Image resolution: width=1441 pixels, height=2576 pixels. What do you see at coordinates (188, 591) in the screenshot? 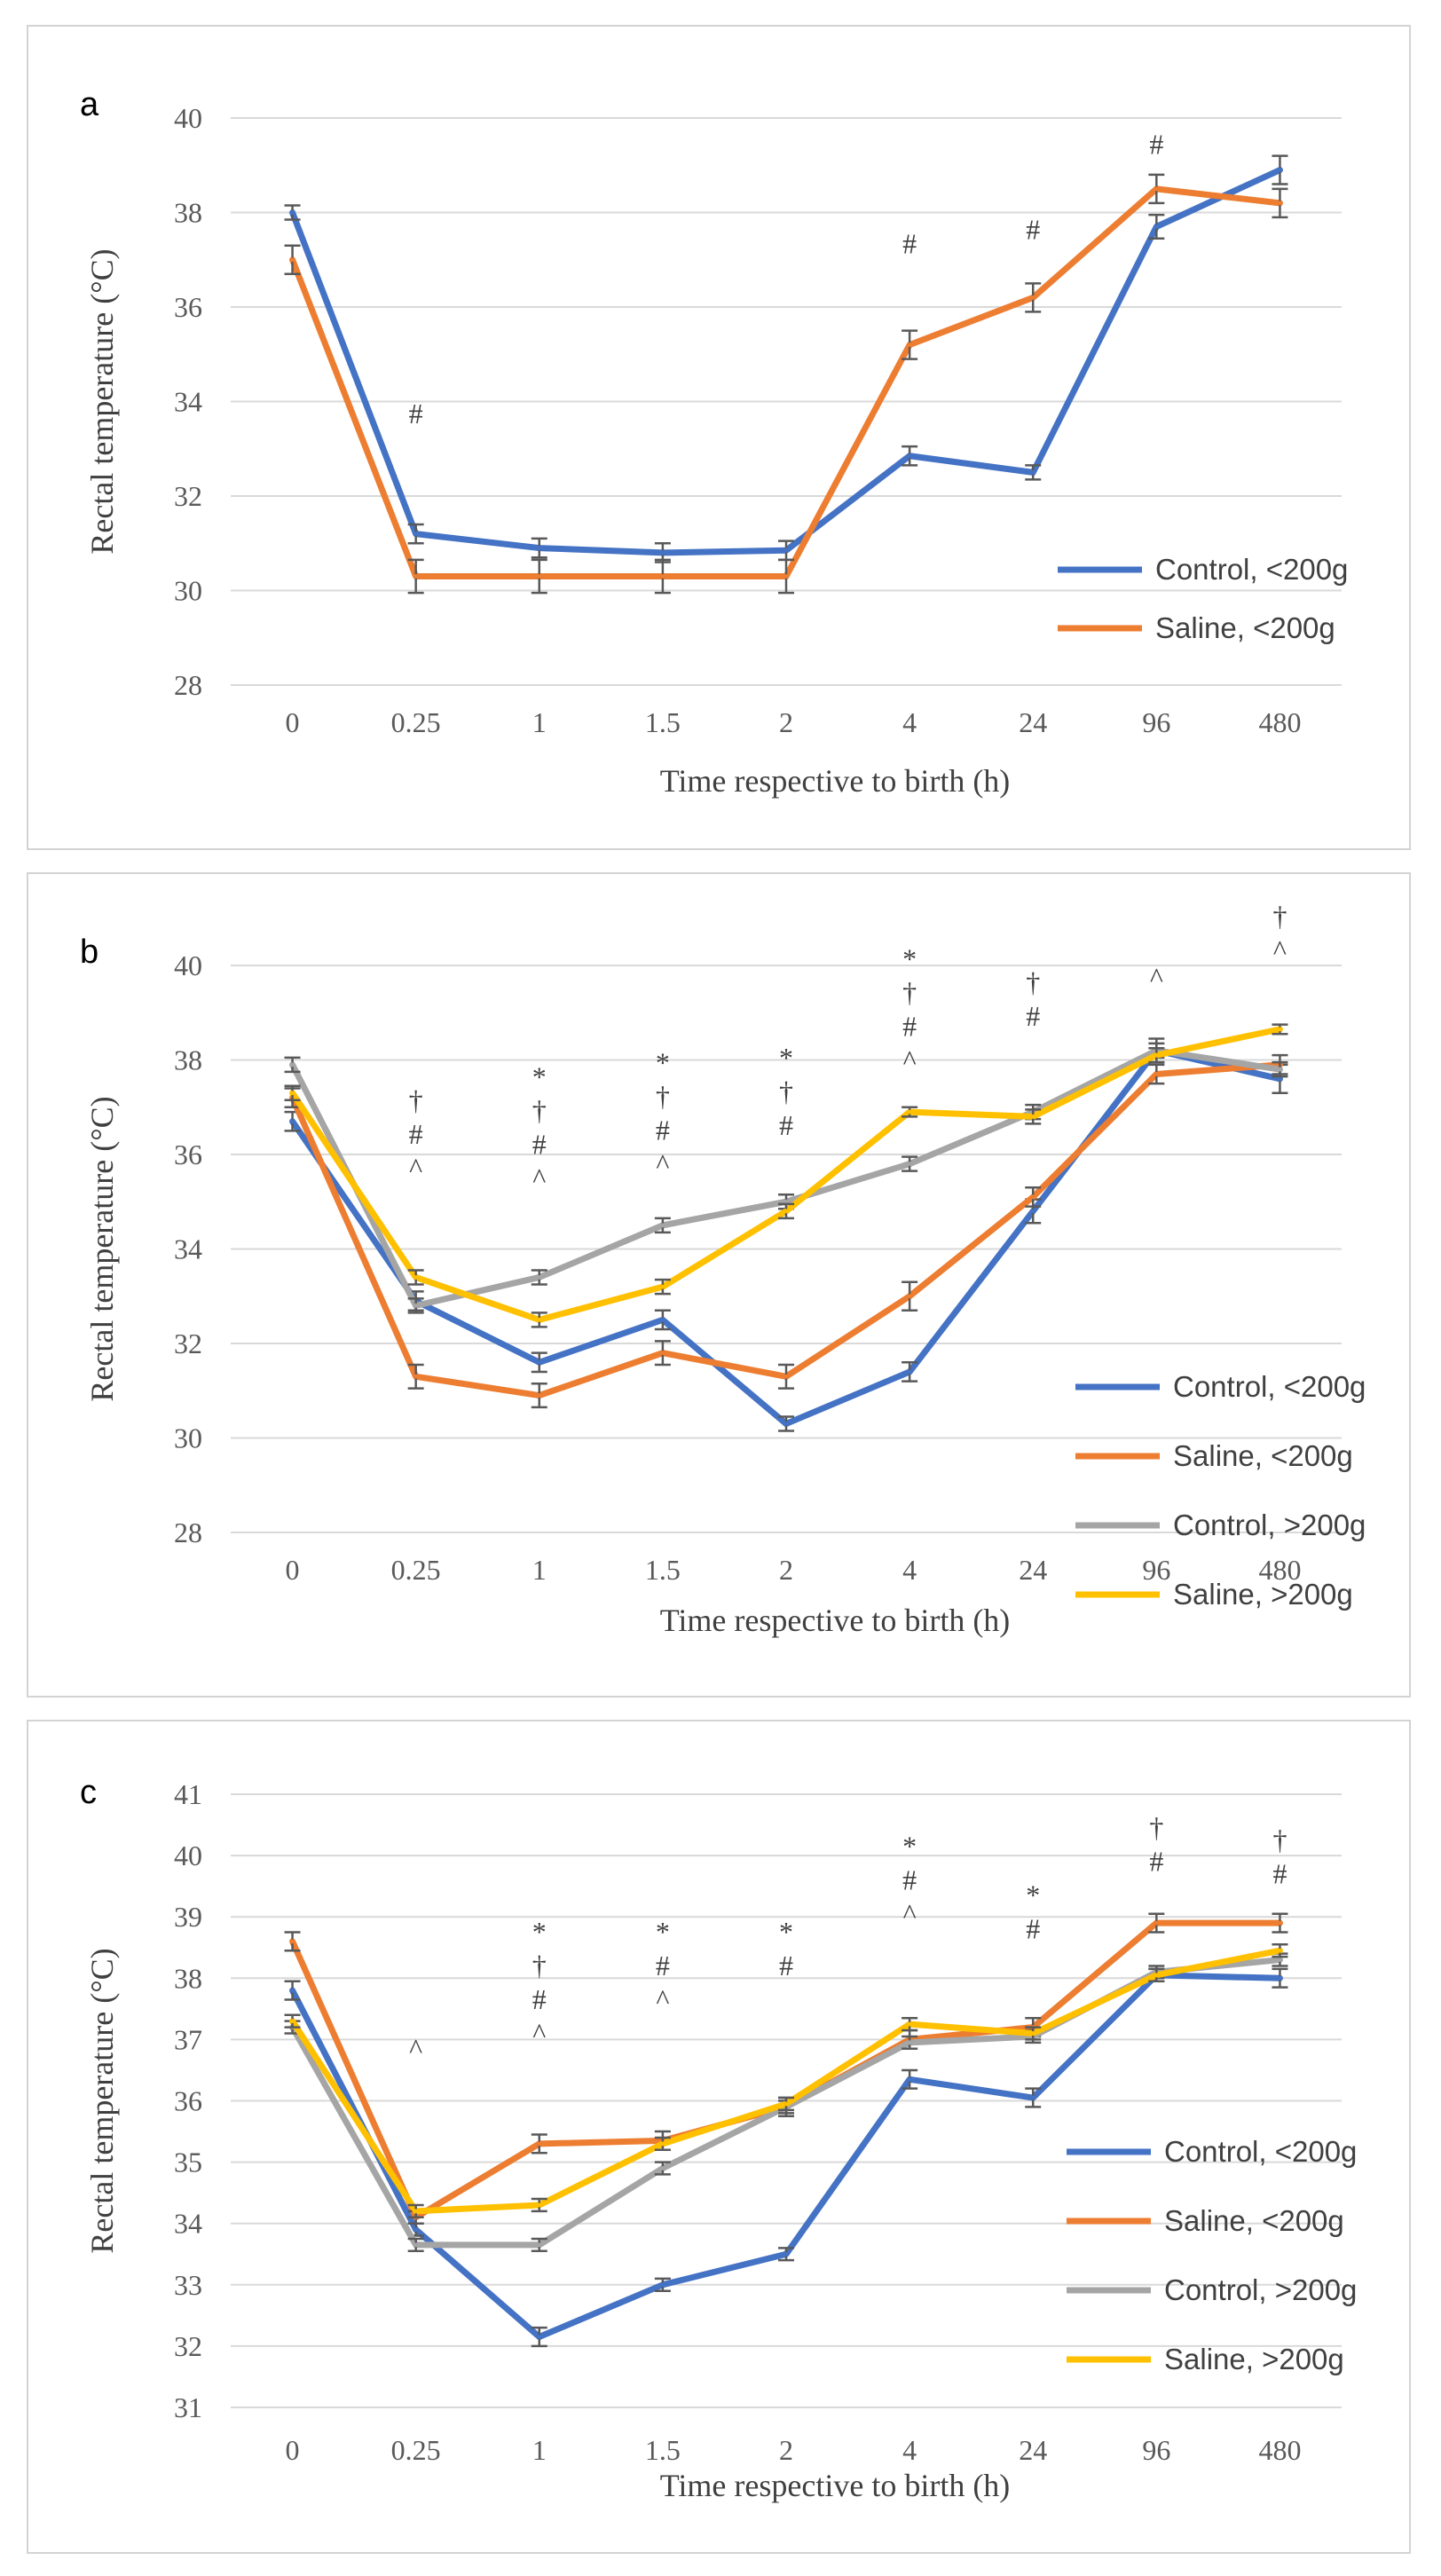
I see `y-tick-label: 30` at bounding box center [188, 591].